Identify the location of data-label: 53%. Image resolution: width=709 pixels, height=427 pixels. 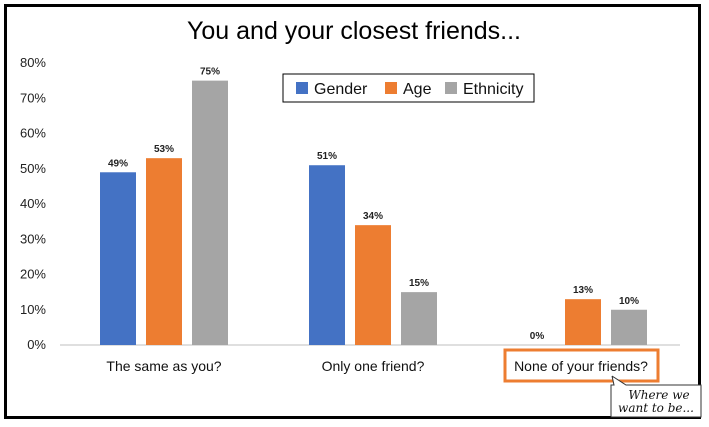
(164, 149).